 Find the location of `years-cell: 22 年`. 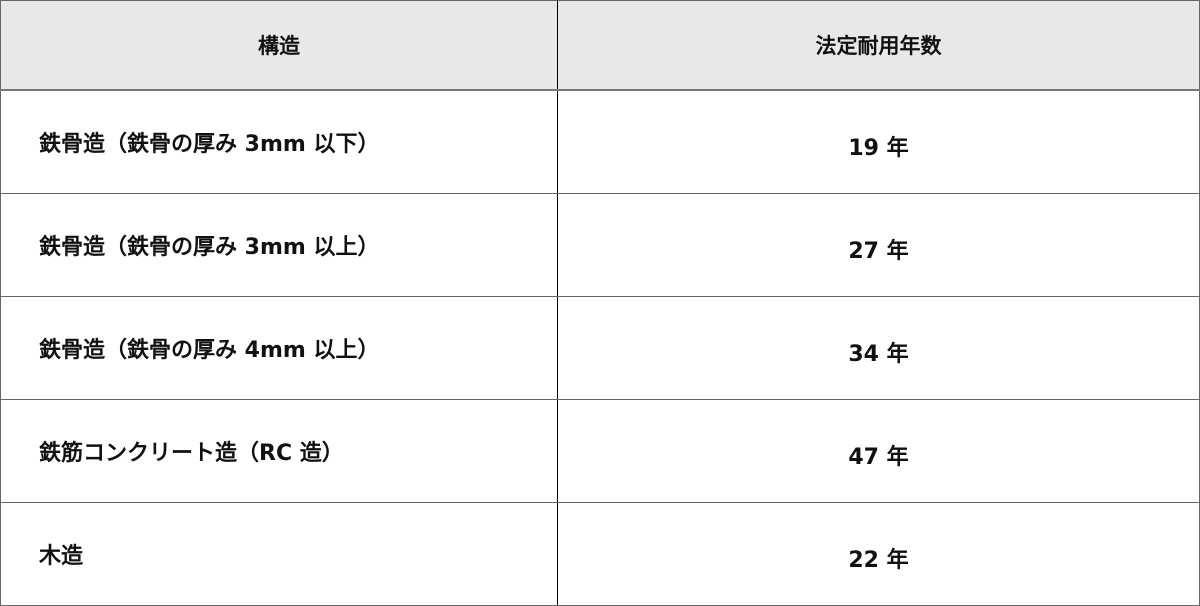

years-cell: 22 年 is located at coordinates (878, 554).